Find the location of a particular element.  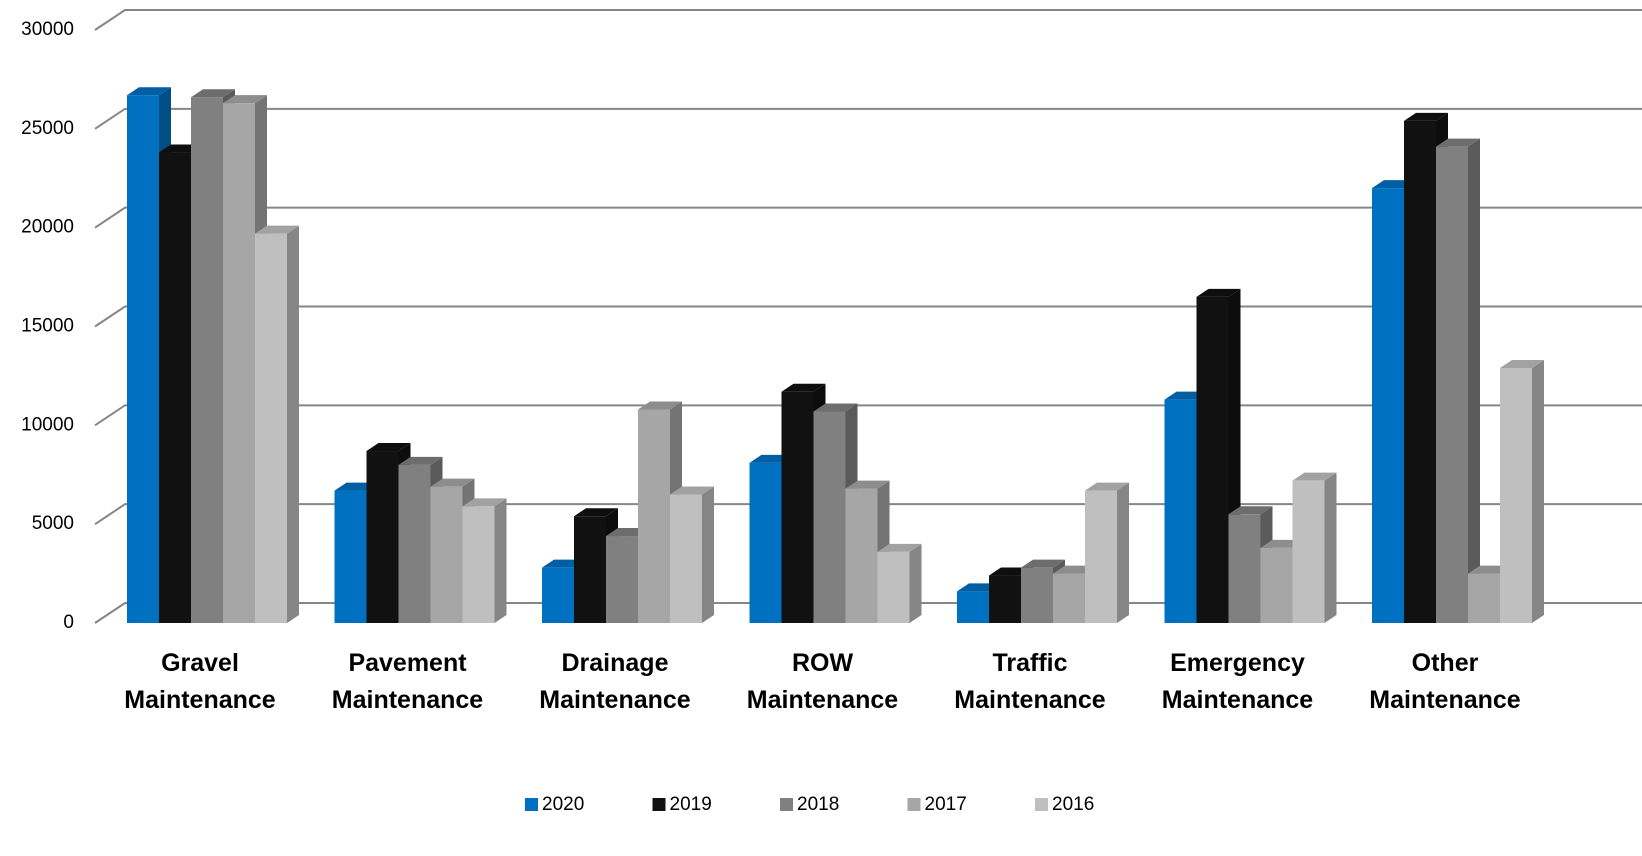

x-tick-label: Pavement Maintenance is located at coordinates (407, 681).